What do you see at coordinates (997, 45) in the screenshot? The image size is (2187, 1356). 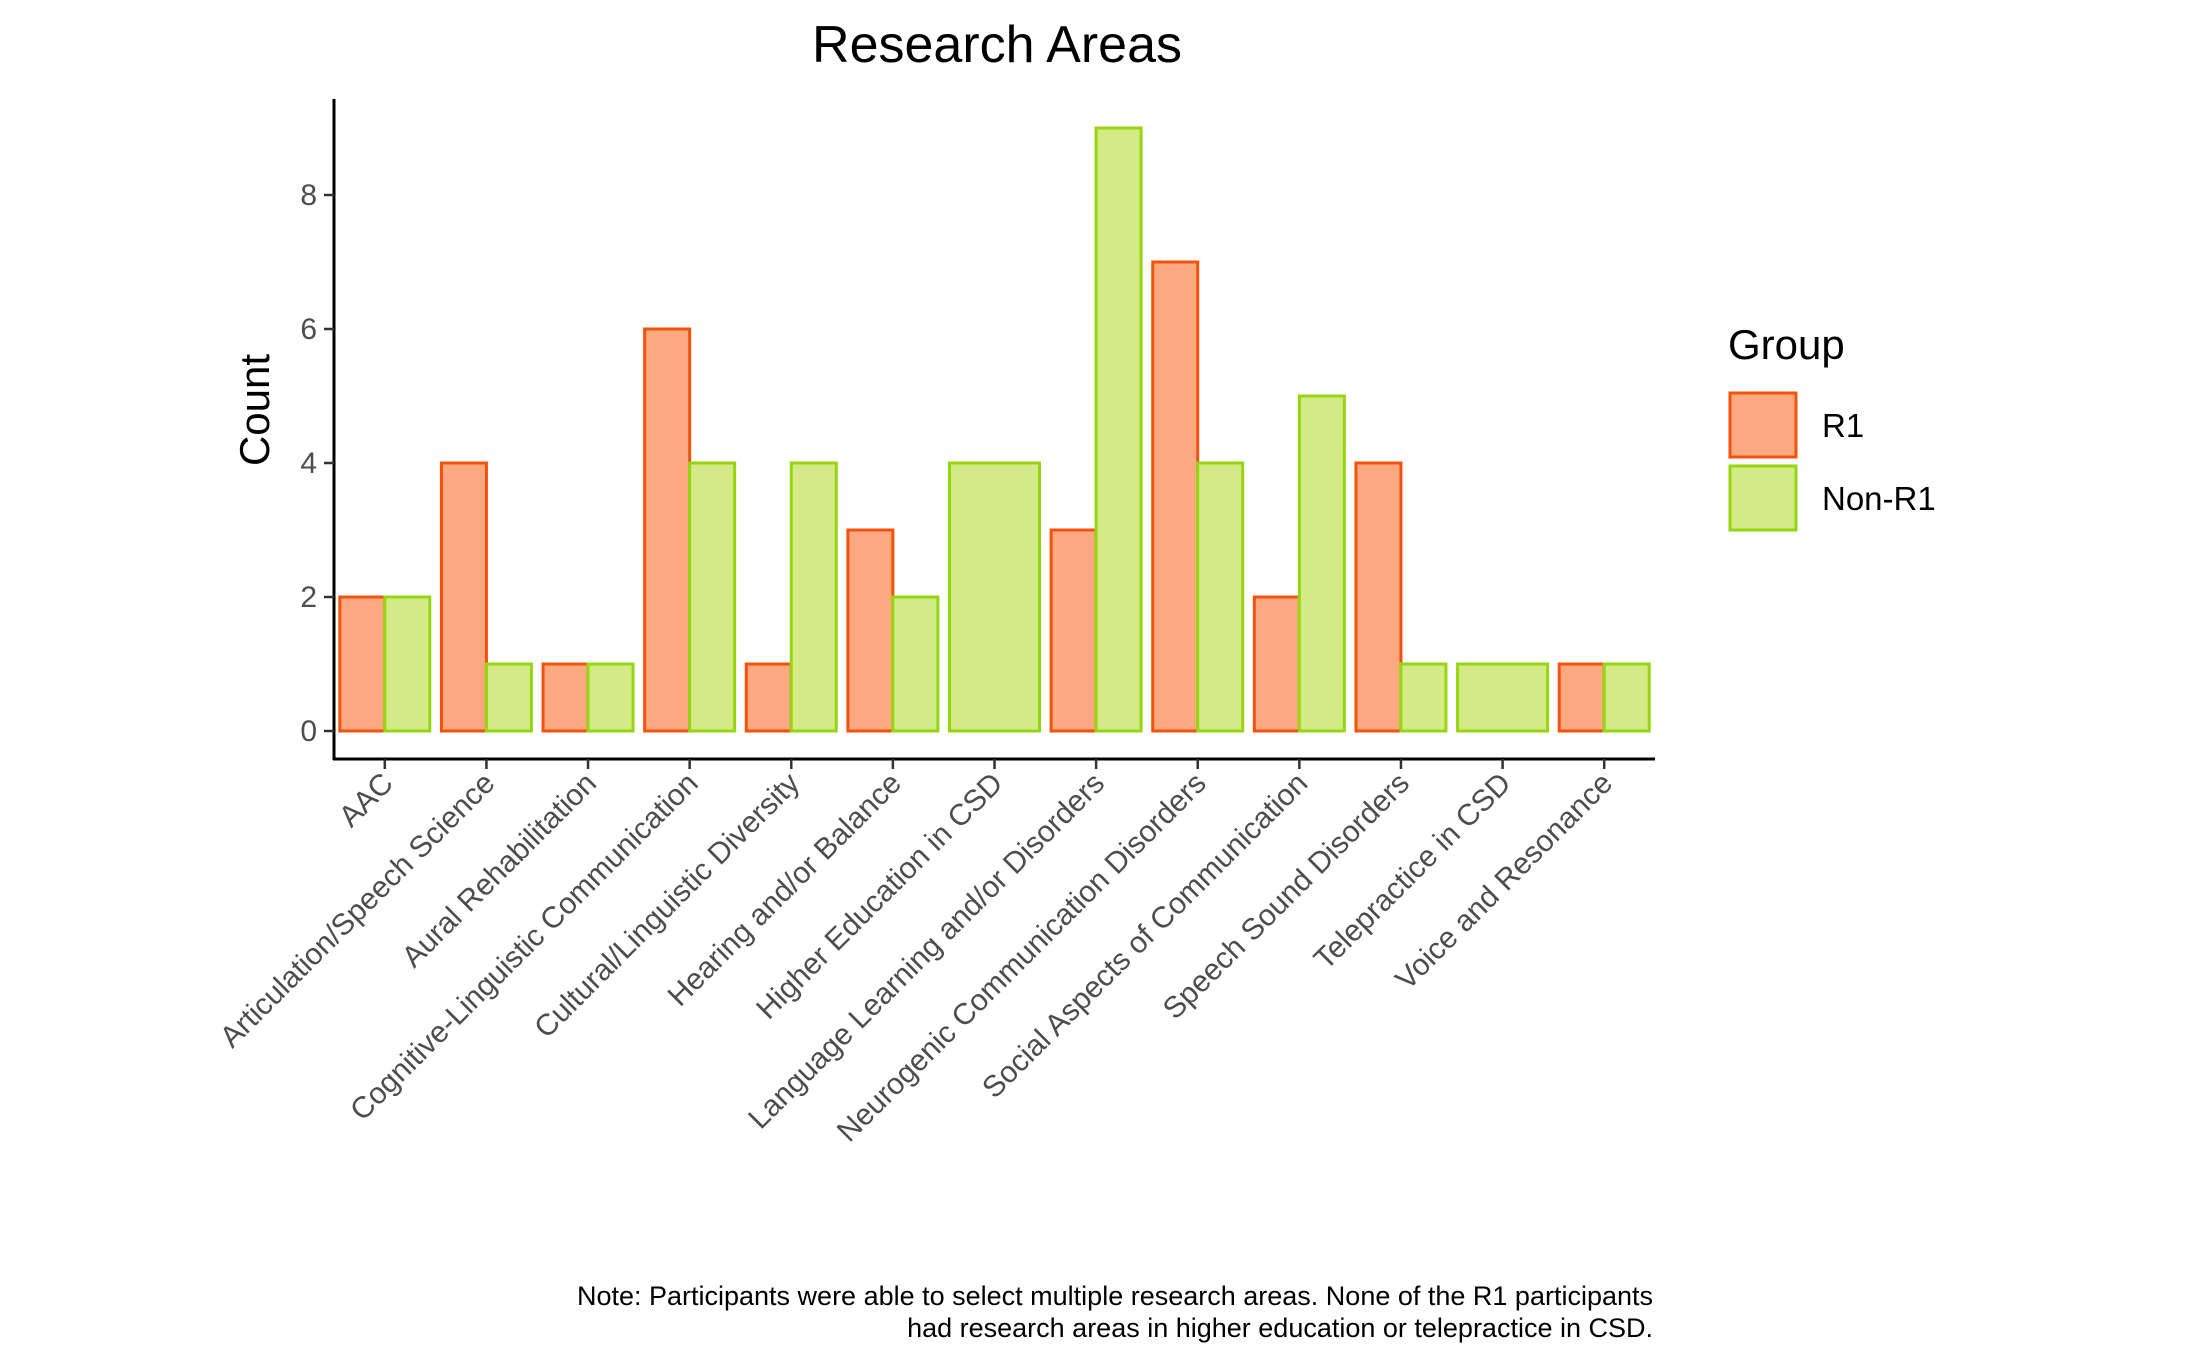 I see `chart-title: Research Areas` at bounding box center [997, 45].